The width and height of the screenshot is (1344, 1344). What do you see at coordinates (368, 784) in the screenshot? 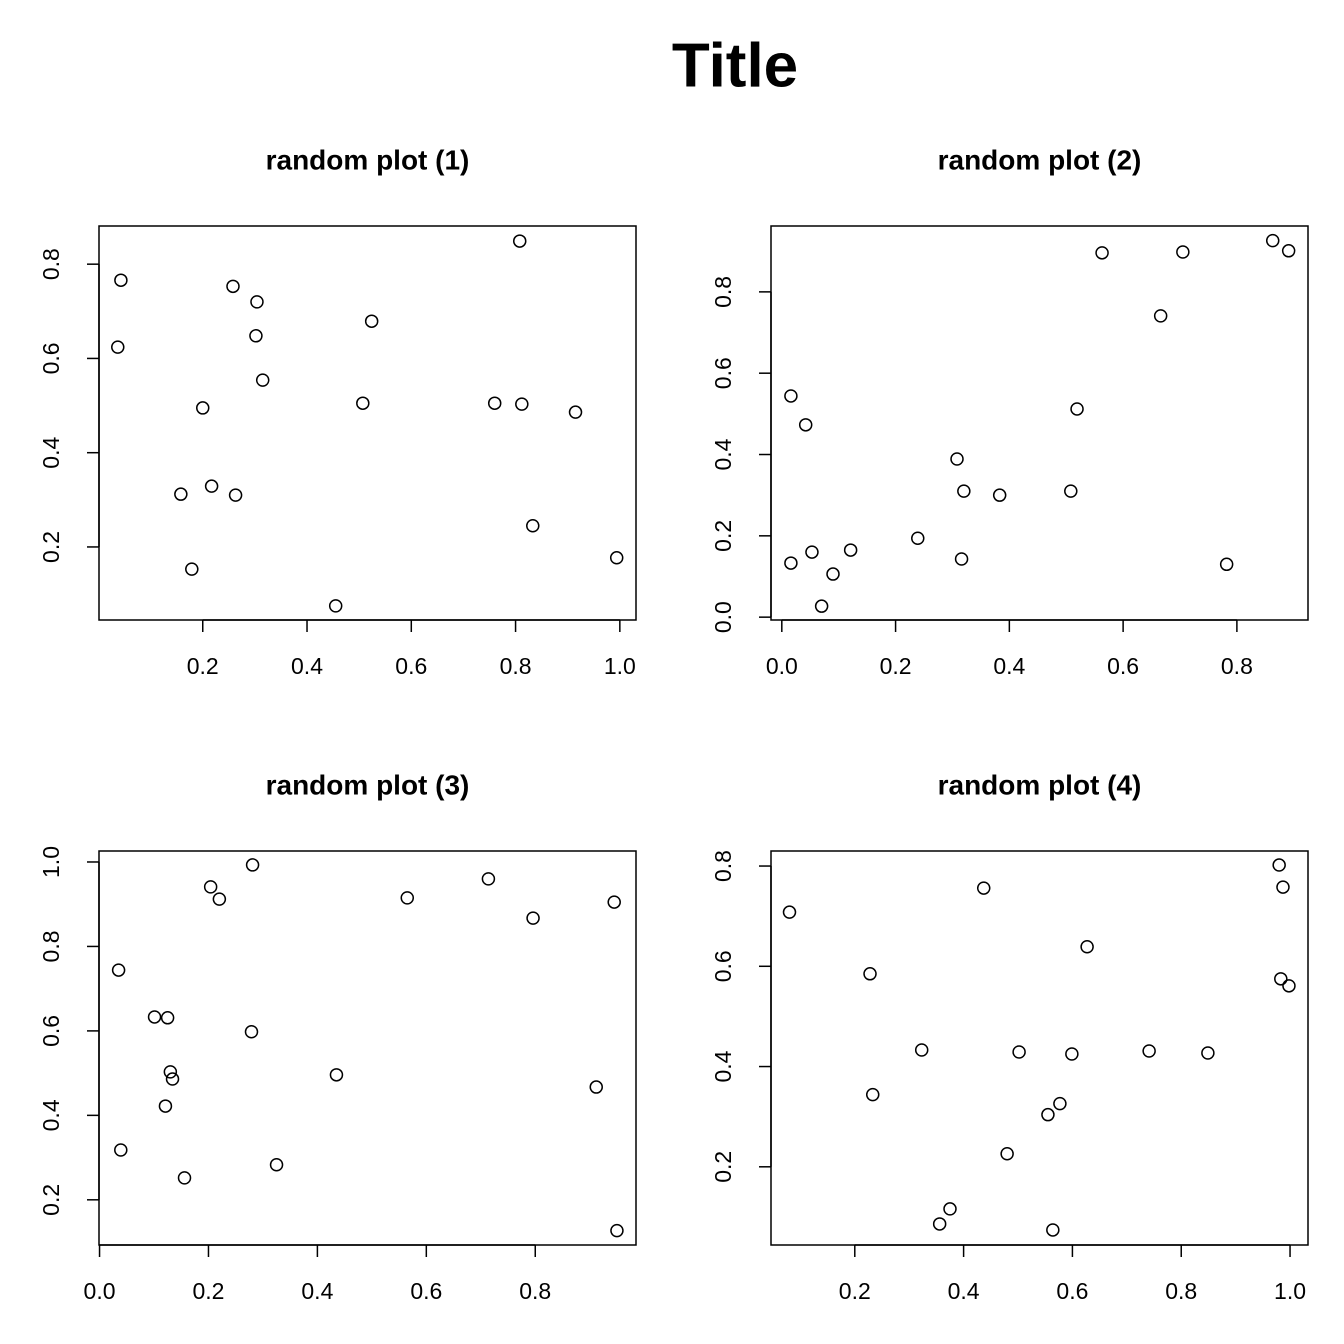
I see `panel-title: random plot (3)` at bounding box center [368, 784].